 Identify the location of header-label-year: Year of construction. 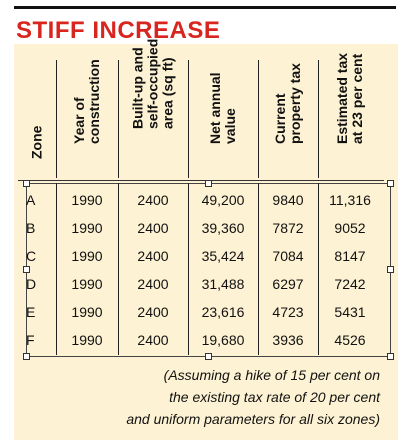
(86, 101).